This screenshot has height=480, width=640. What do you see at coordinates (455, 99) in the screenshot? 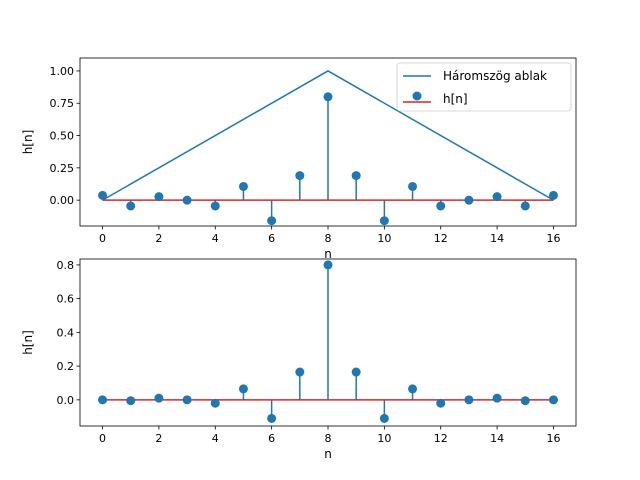
I see `legend-label-hn: h[n]` at bounding box center [455, 99].